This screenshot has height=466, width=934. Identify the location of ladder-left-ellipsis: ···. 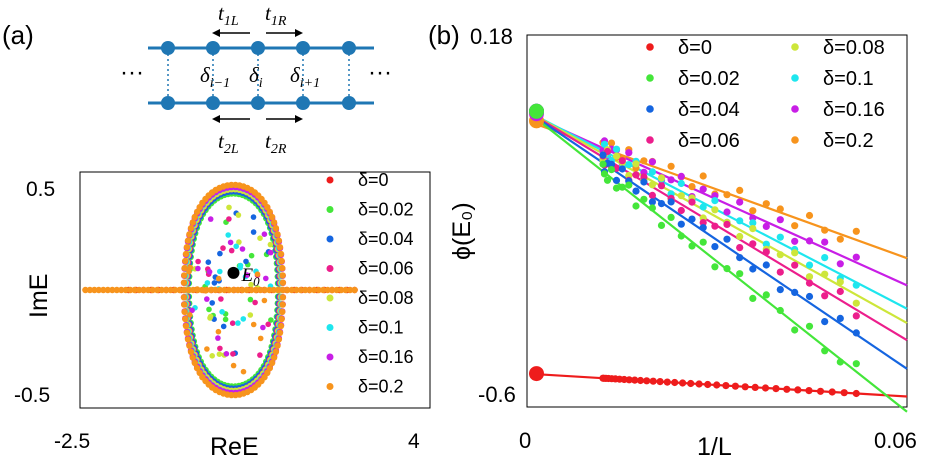
(132, 72).